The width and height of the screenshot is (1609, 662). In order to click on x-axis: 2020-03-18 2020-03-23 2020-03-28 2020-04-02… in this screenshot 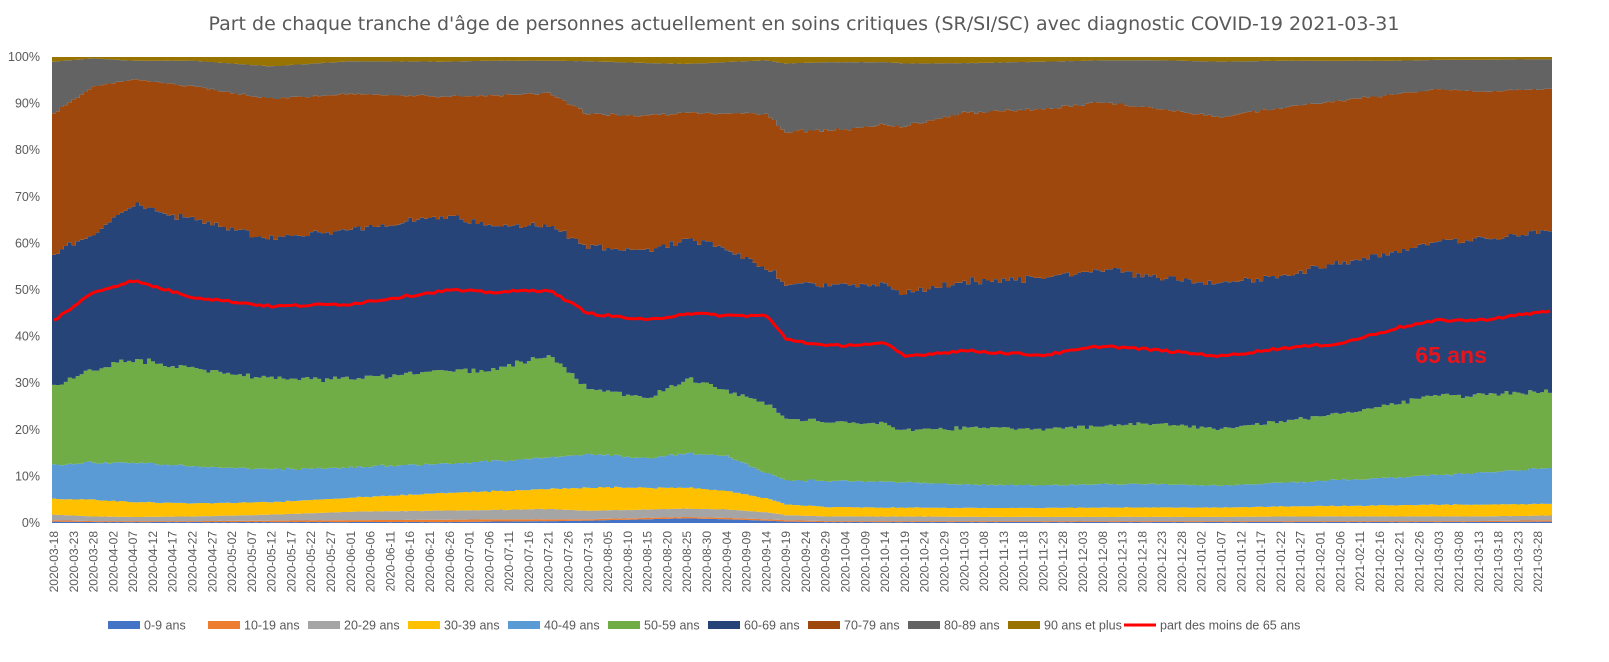, I will do `click(796, 562)`.